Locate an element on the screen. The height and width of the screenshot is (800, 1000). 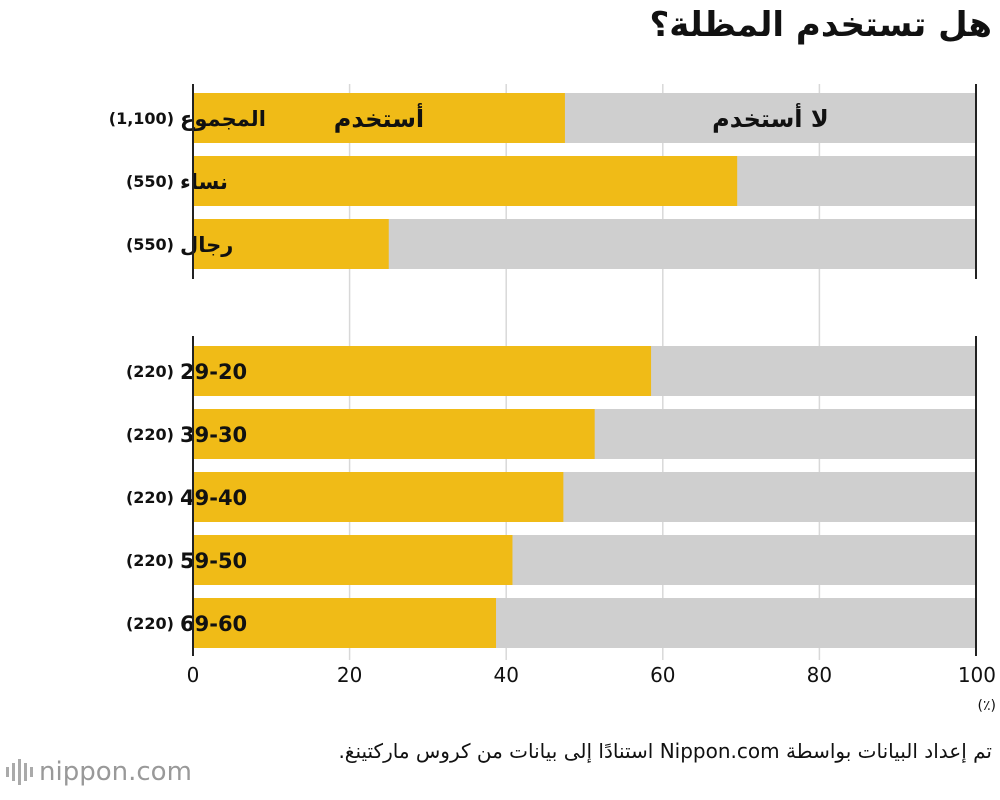
segment-label-use: أستخدم is located at coordinates (379, 118).